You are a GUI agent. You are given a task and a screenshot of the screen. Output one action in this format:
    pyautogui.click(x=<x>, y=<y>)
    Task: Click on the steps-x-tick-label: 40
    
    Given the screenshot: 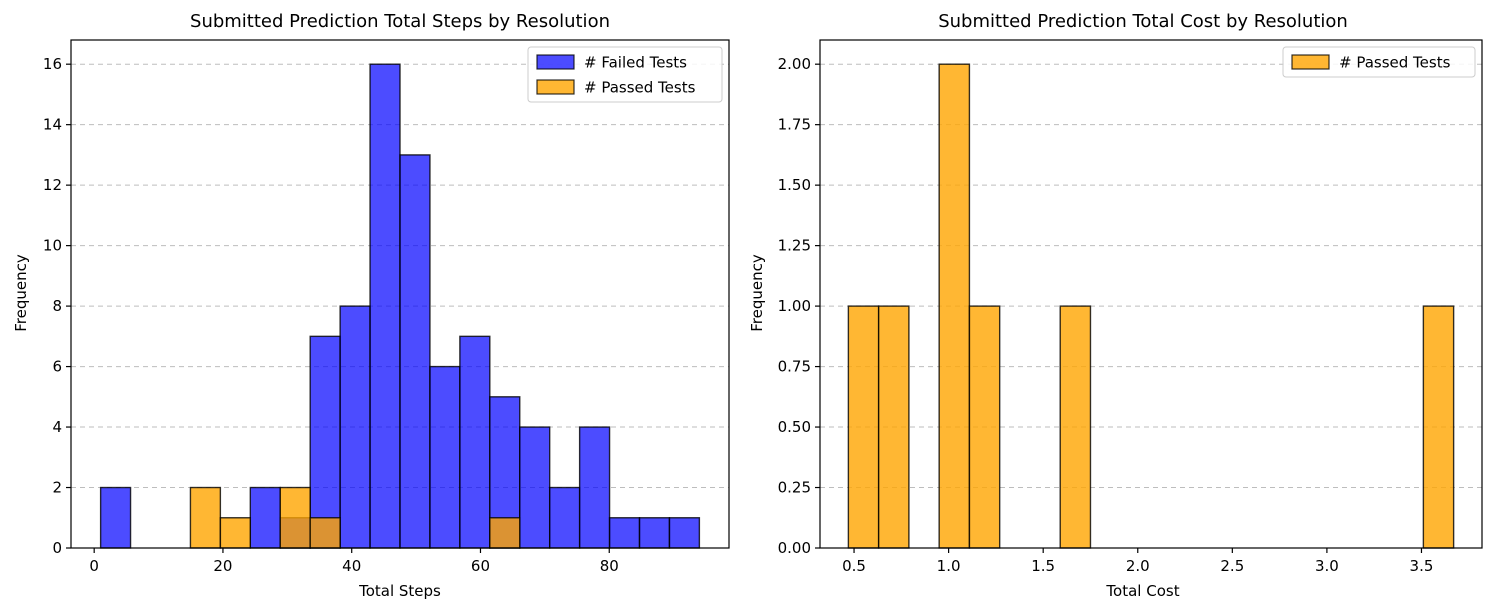 What is the action you would take?
    pyautogui.click(x=351, y=566)
    